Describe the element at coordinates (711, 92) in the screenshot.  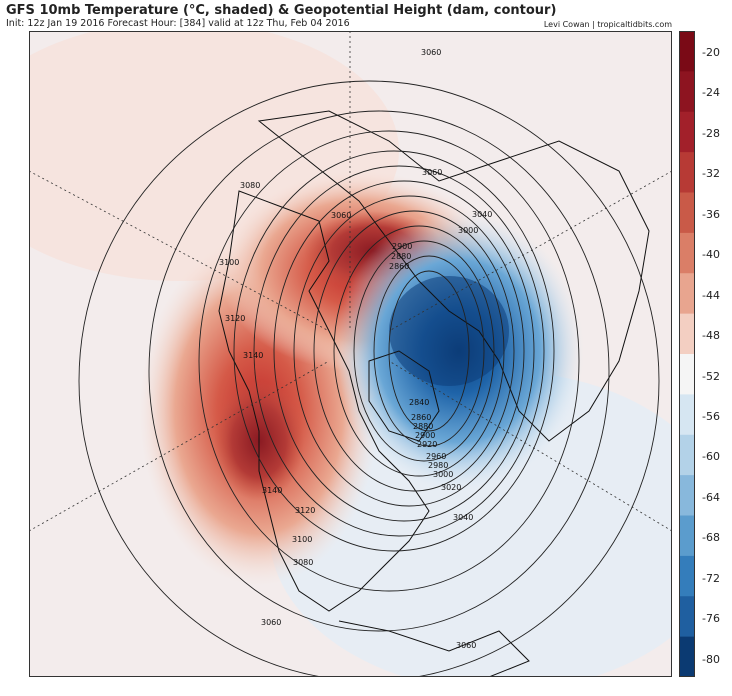
I see `colorbar-label: -24` at that location.